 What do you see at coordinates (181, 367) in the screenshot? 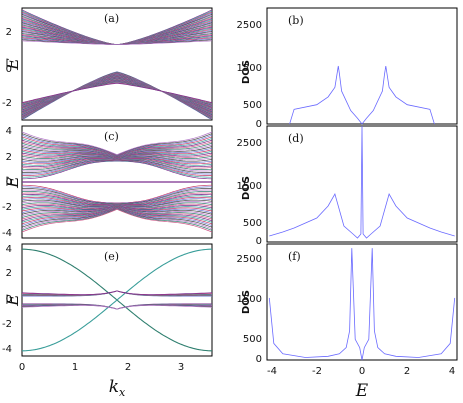
I see `xtick-e-3: 3` at bounding box center [181, 367].